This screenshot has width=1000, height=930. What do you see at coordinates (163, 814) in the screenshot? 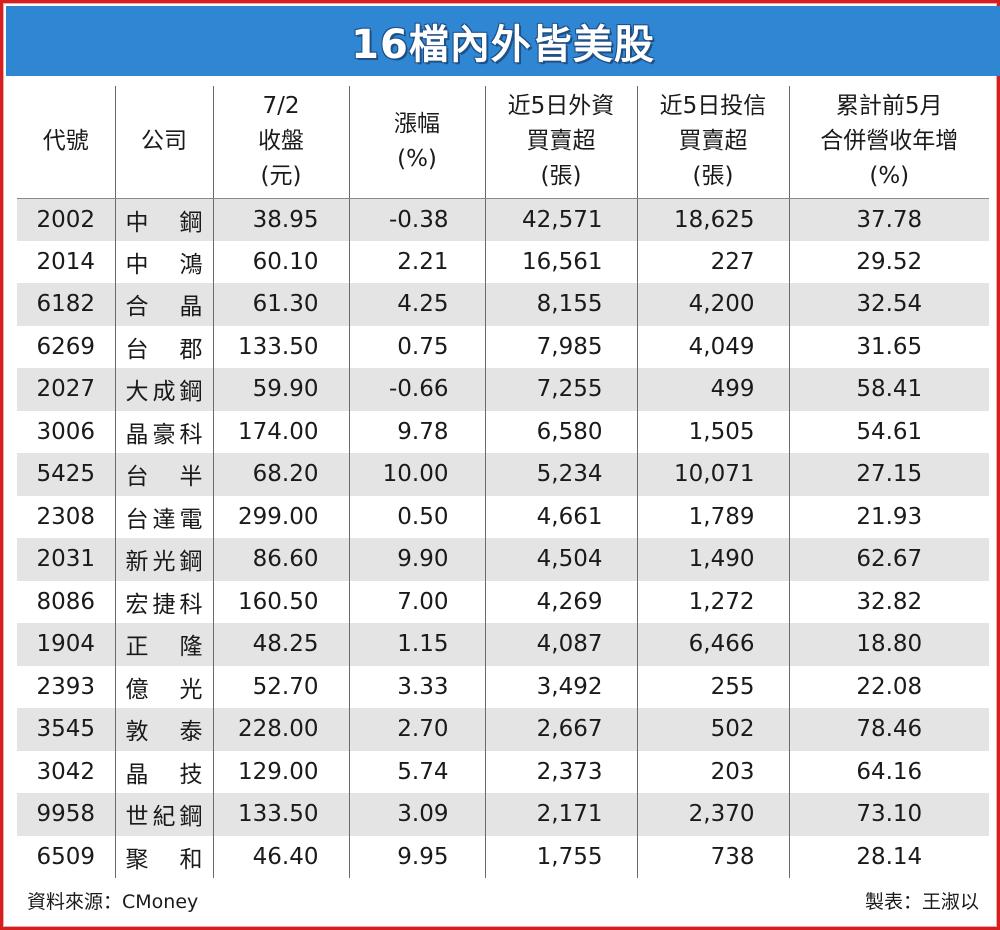
I see `cell-company: 世紀鋼` at bounding box center [163, 814].